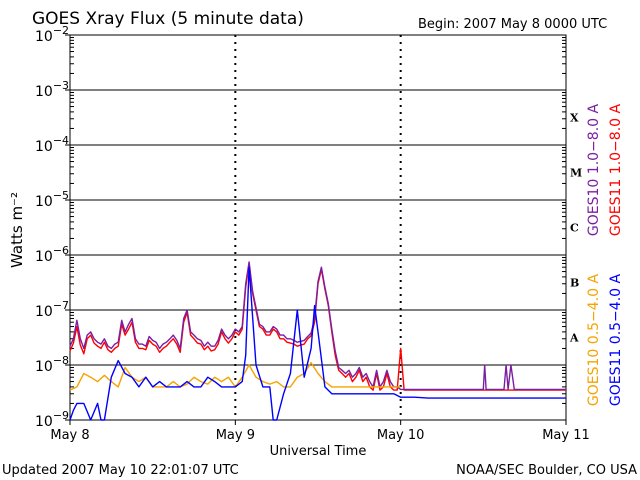 This screenshot has width=640, height=480. Describe the element at coordinates (17, 230) in the screenshot. I see `y-axis-label: Watts m⁻²` at that location.